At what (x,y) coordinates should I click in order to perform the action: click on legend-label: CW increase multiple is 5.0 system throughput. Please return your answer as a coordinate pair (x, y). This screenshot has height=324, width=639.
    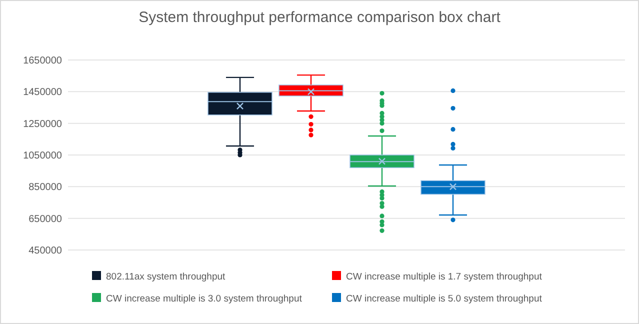
    Looking at the image, I should click on (444, 298).